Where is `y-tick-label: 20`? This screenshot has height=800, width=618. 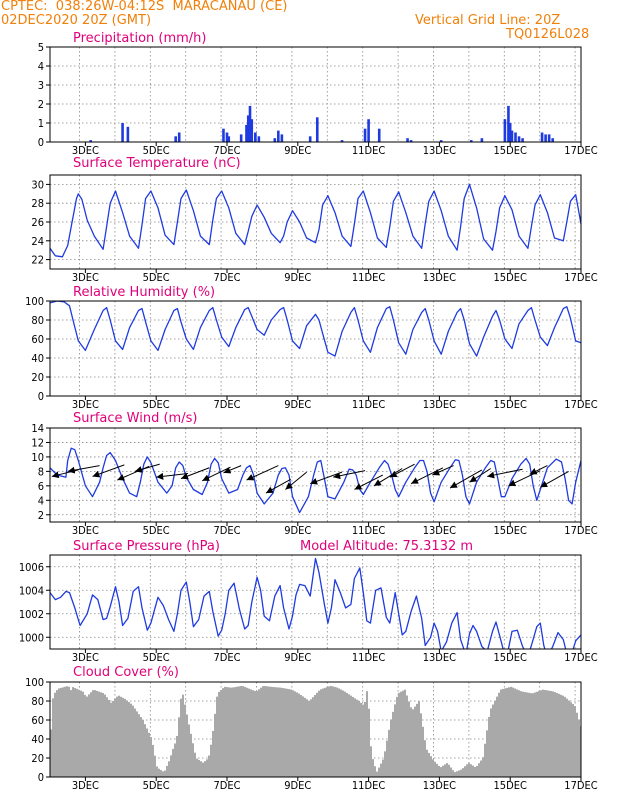 y-tick-label: 20 is located at coordinates (37, 758).